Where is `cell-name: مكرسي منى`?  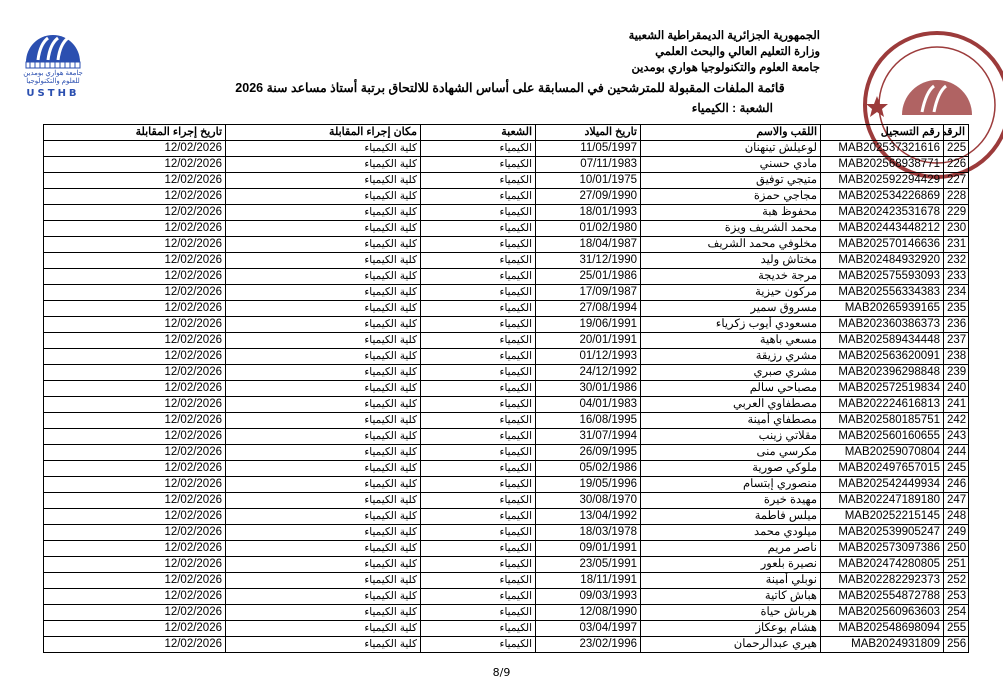 cell-name: مكرسي منى is located at coordinates (730, 452).